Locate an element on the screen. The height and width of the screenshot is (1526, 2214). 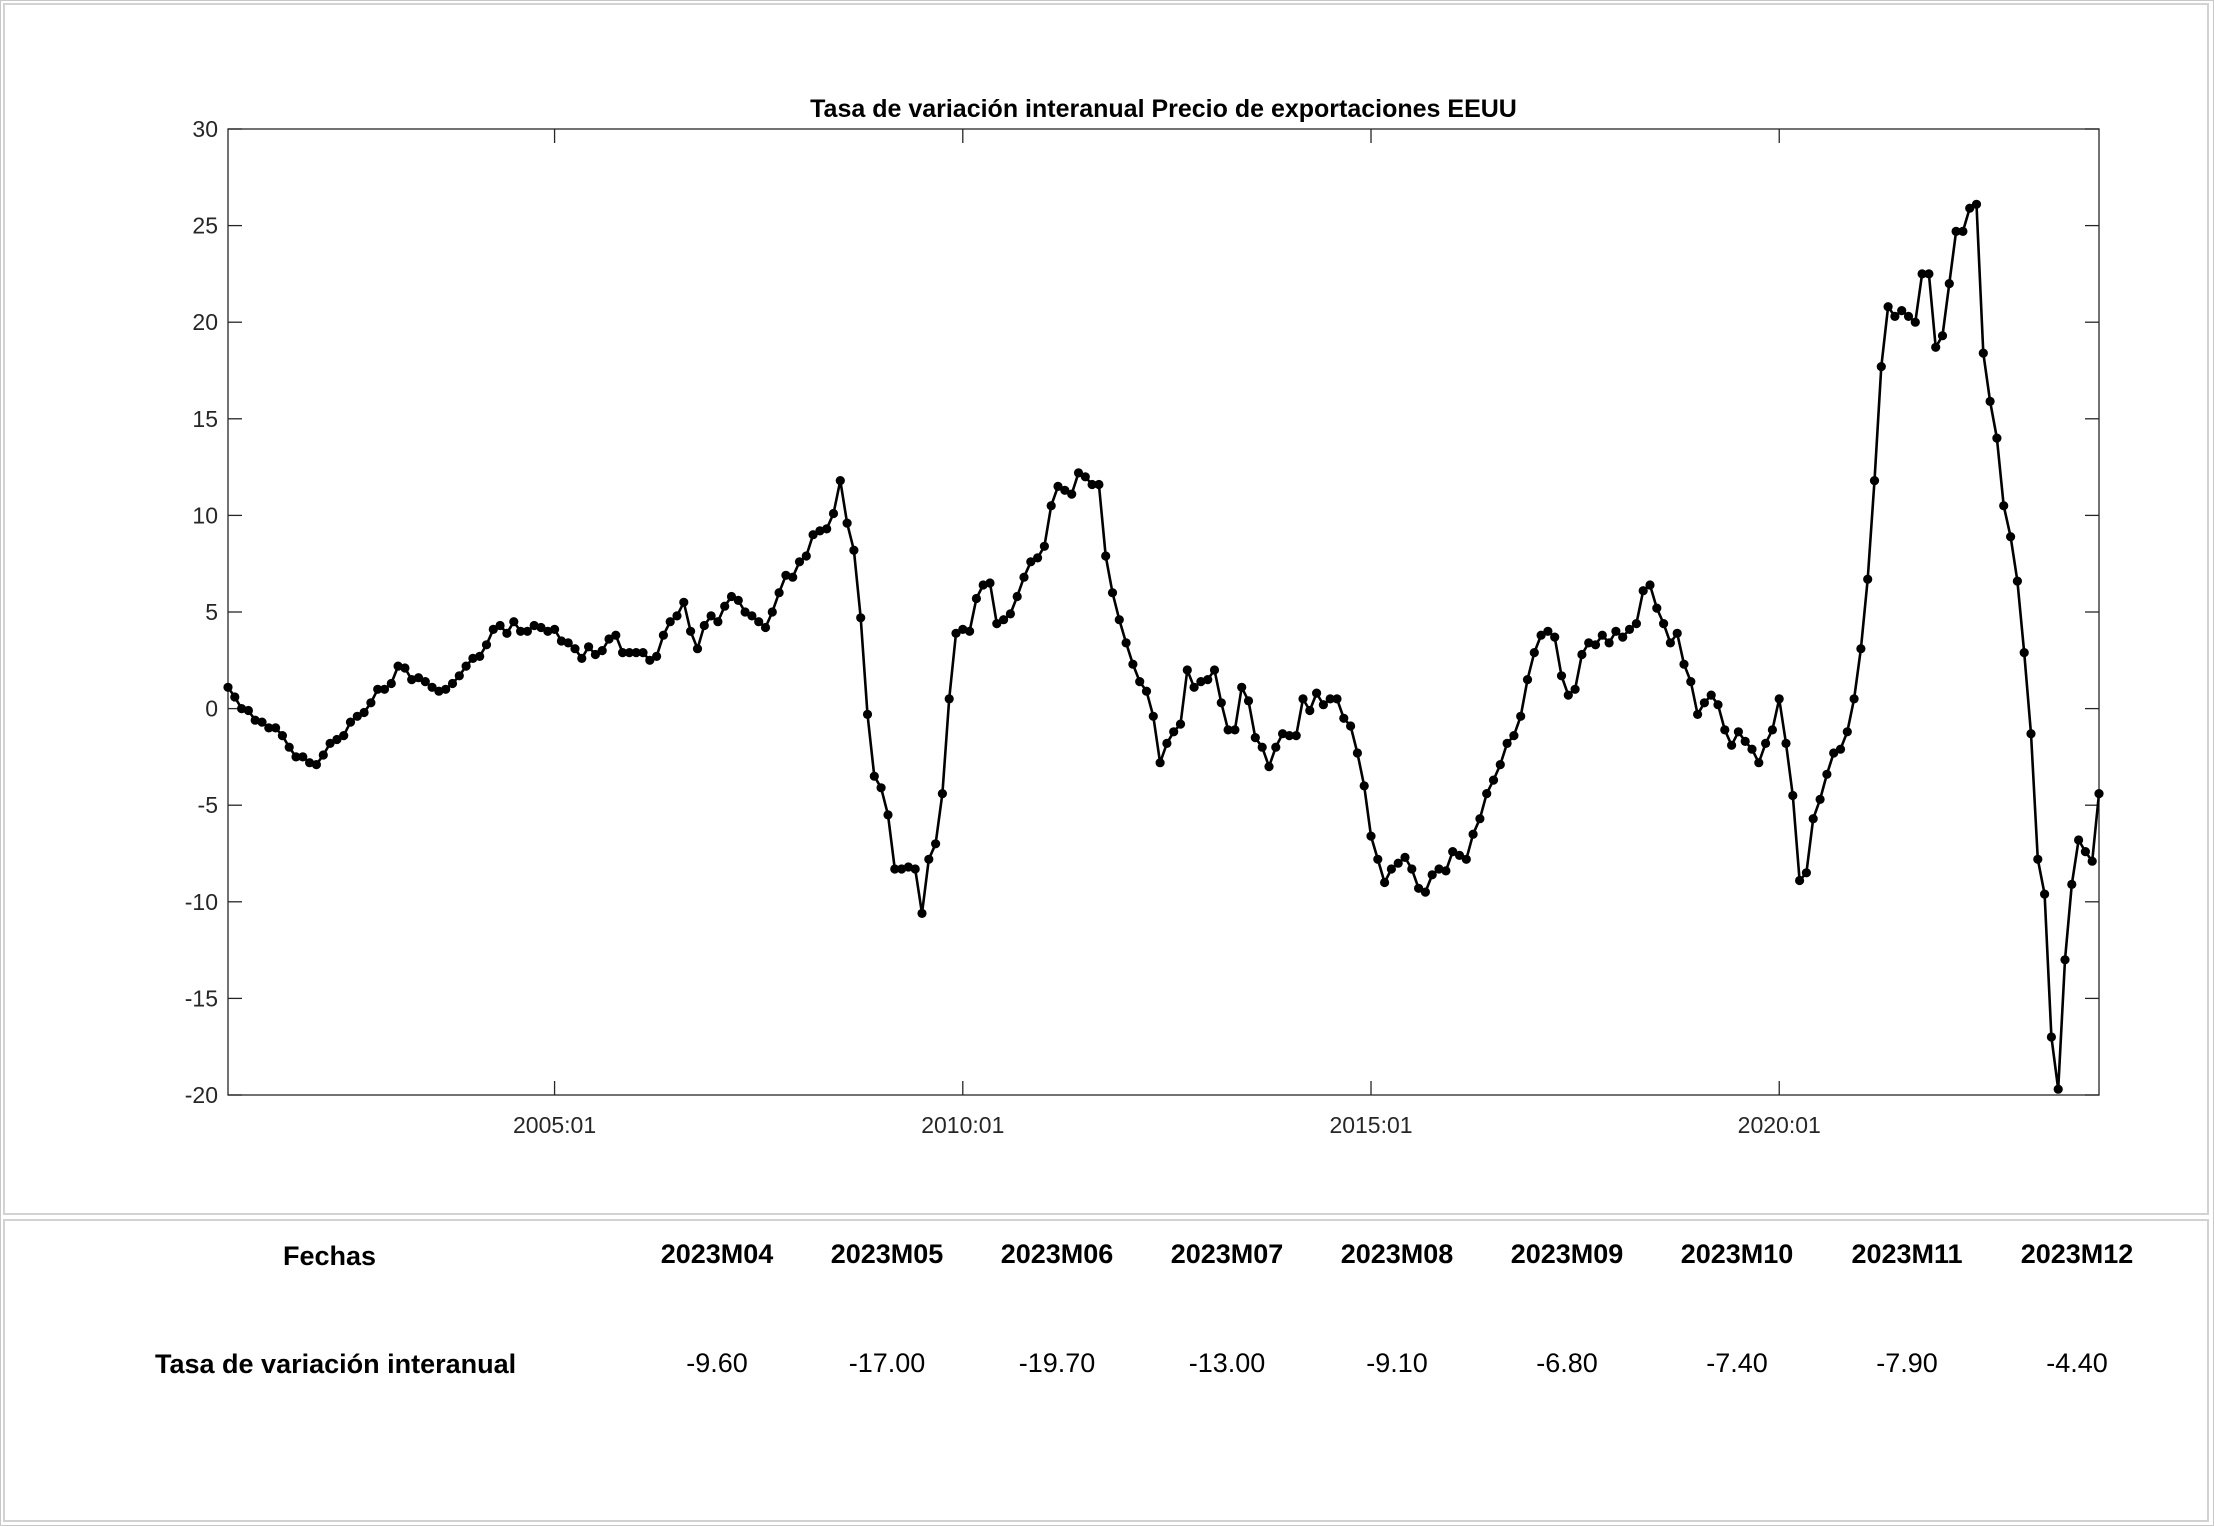
table-value-cell: -19.70 is located at coordinates (1057, 1363).